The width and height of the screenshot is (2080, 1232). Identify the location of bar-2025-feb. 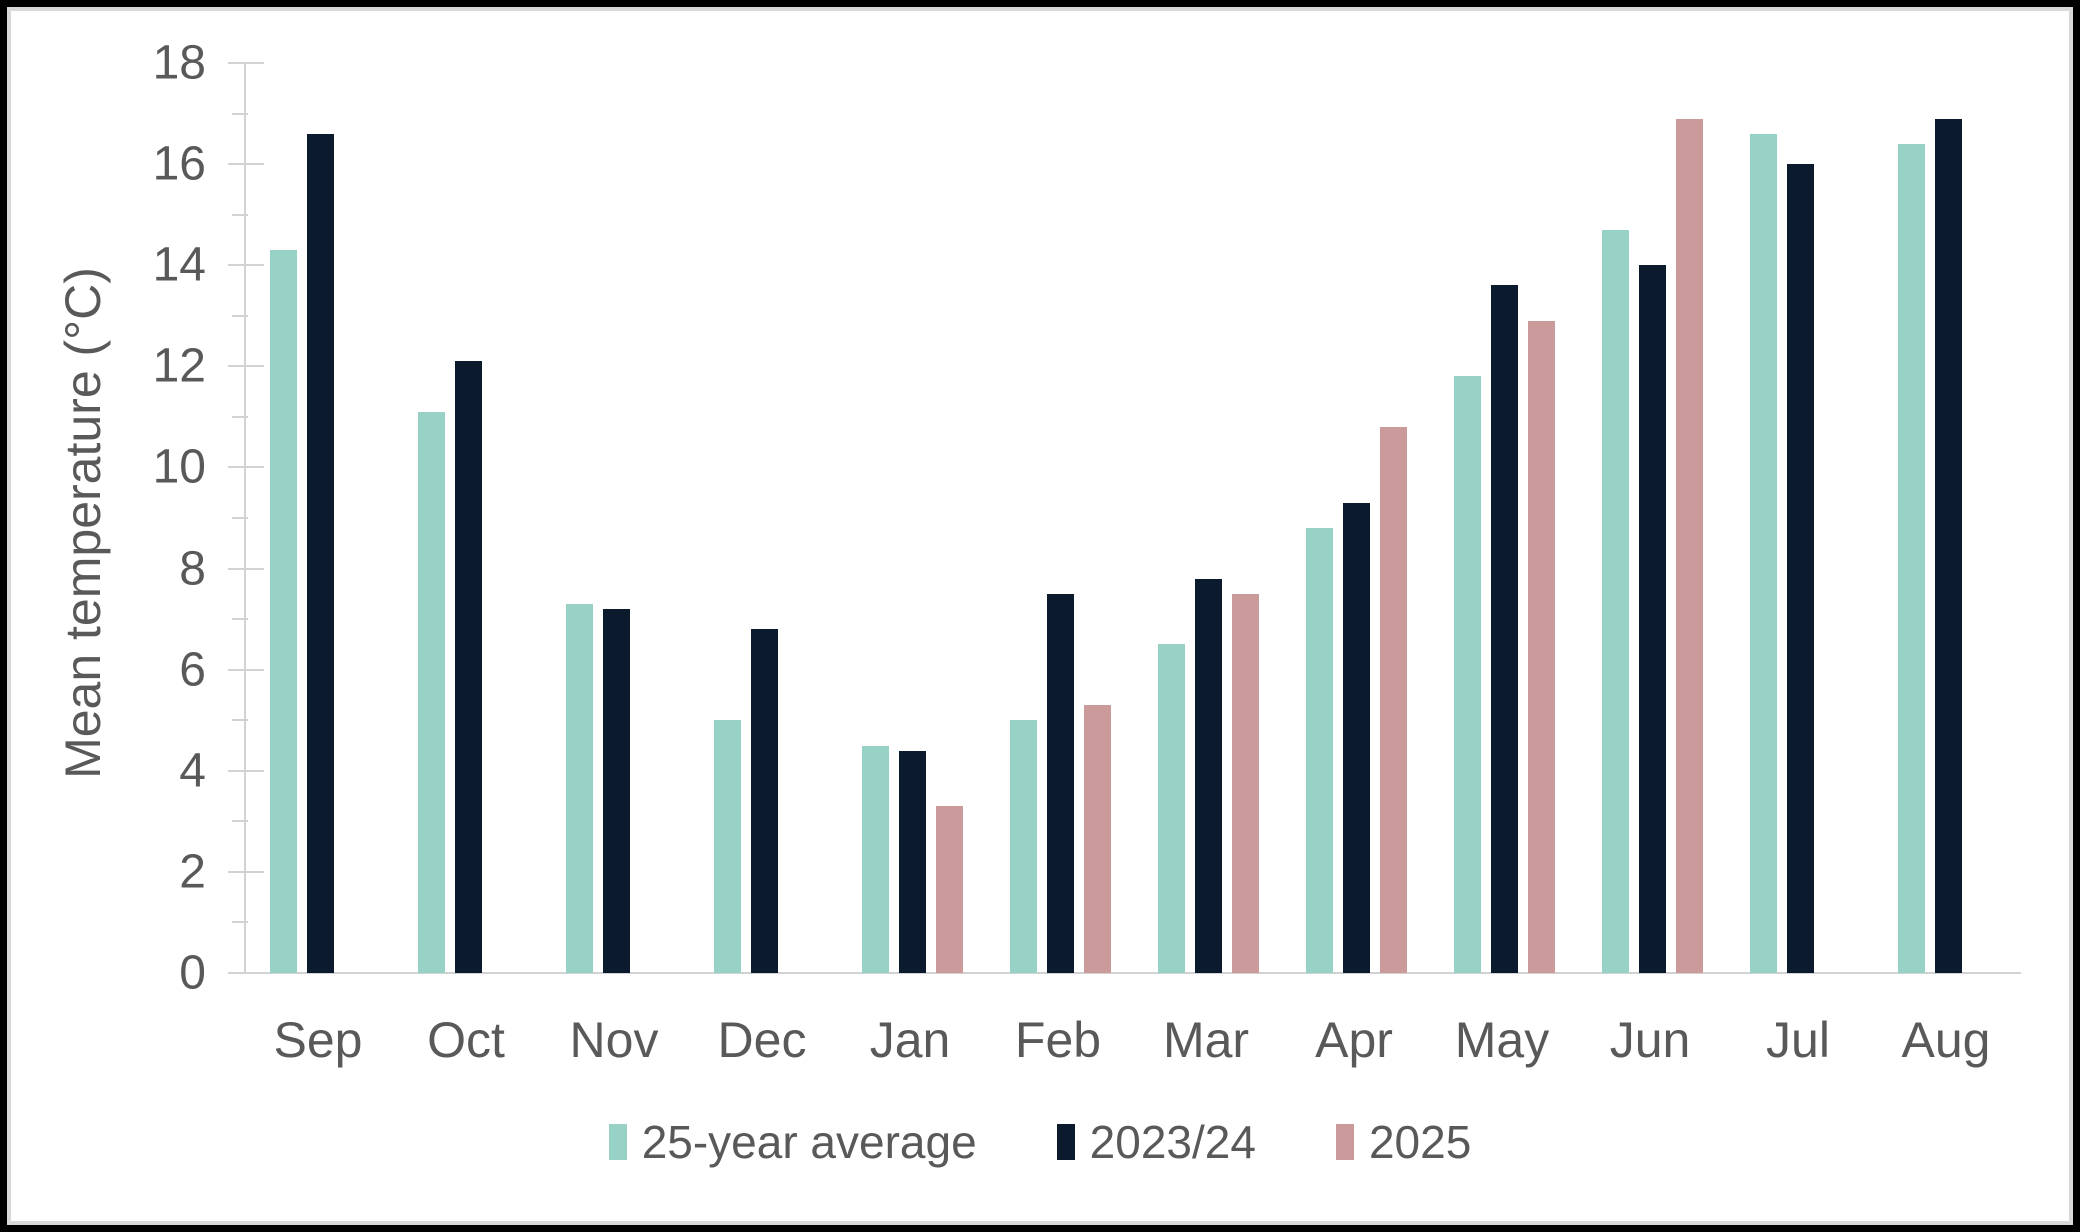
(1097, 839).